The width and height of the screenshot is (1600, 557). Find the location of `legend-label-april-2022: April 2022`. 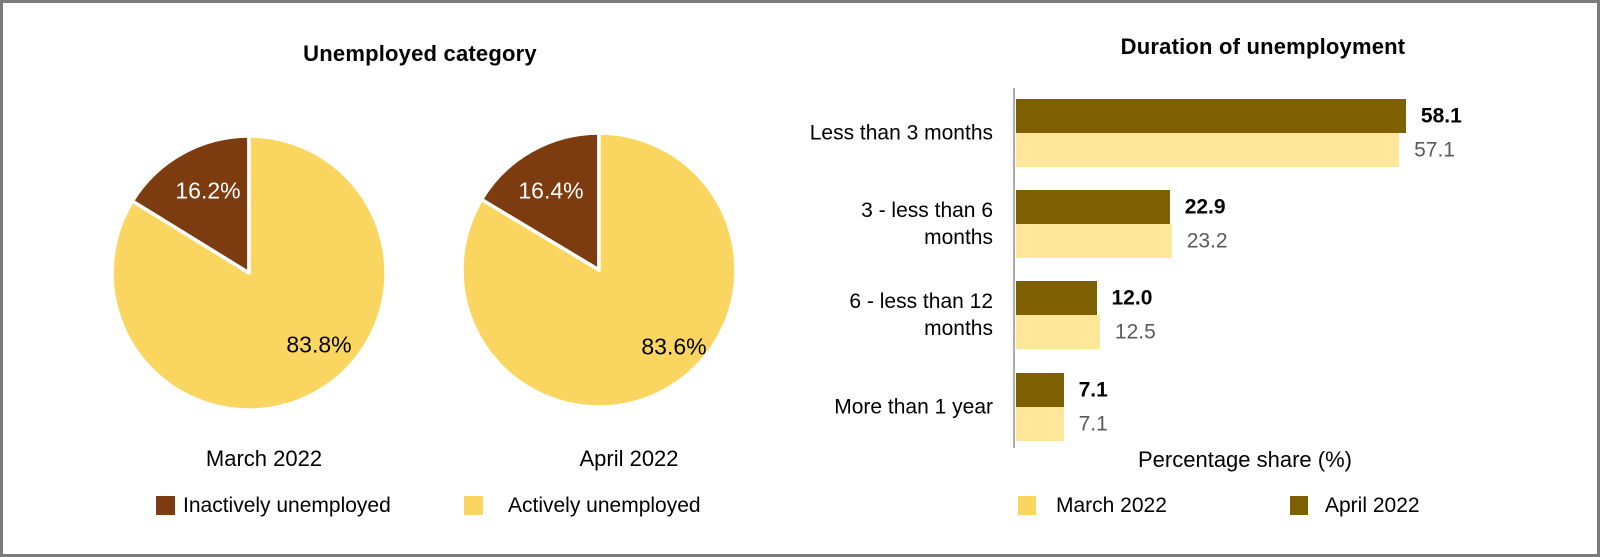

legend-label-april-2022: April 2022 is located at coordinates (1372, 505).